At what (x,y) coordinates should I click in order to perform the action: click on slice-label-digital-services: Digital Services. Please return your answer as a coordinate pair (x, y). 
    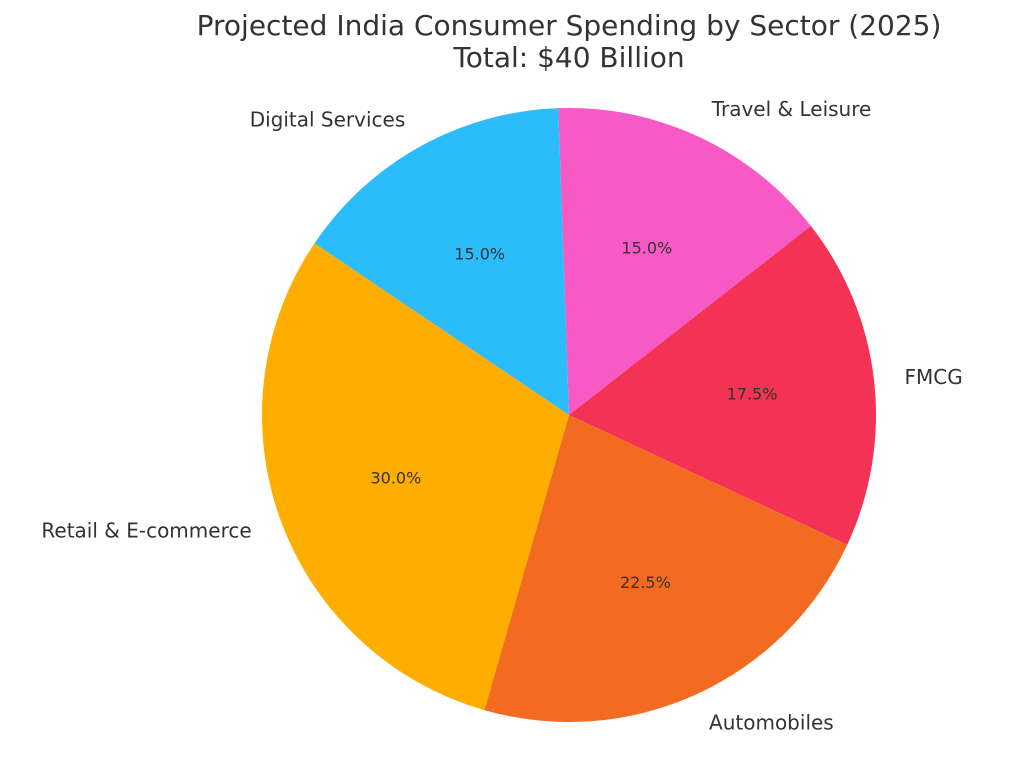
    Looking at the image, I should click on (328, 120).